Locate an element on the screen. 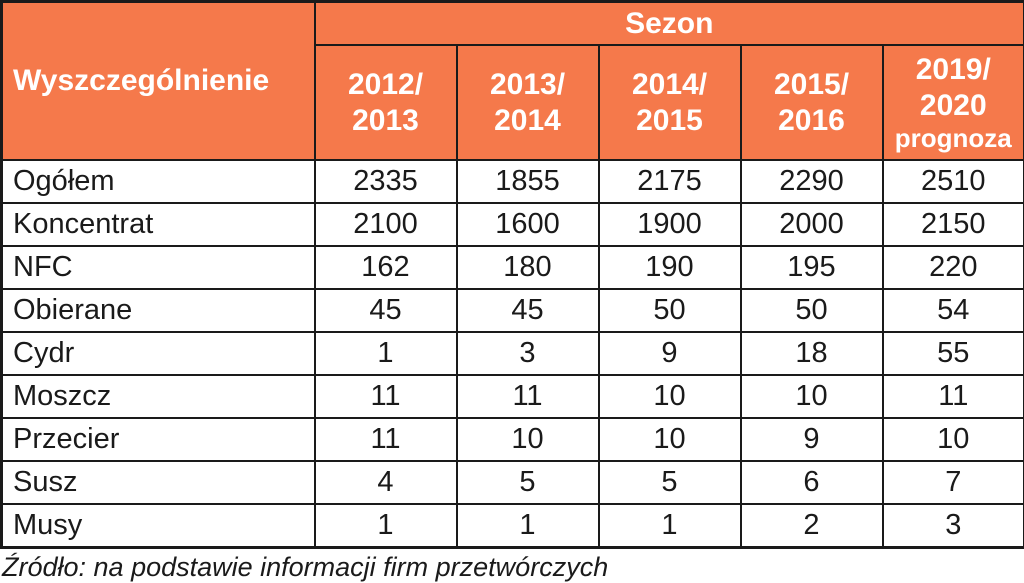  season-label: 2019/ 2020 is located at coordinates (954, 88).